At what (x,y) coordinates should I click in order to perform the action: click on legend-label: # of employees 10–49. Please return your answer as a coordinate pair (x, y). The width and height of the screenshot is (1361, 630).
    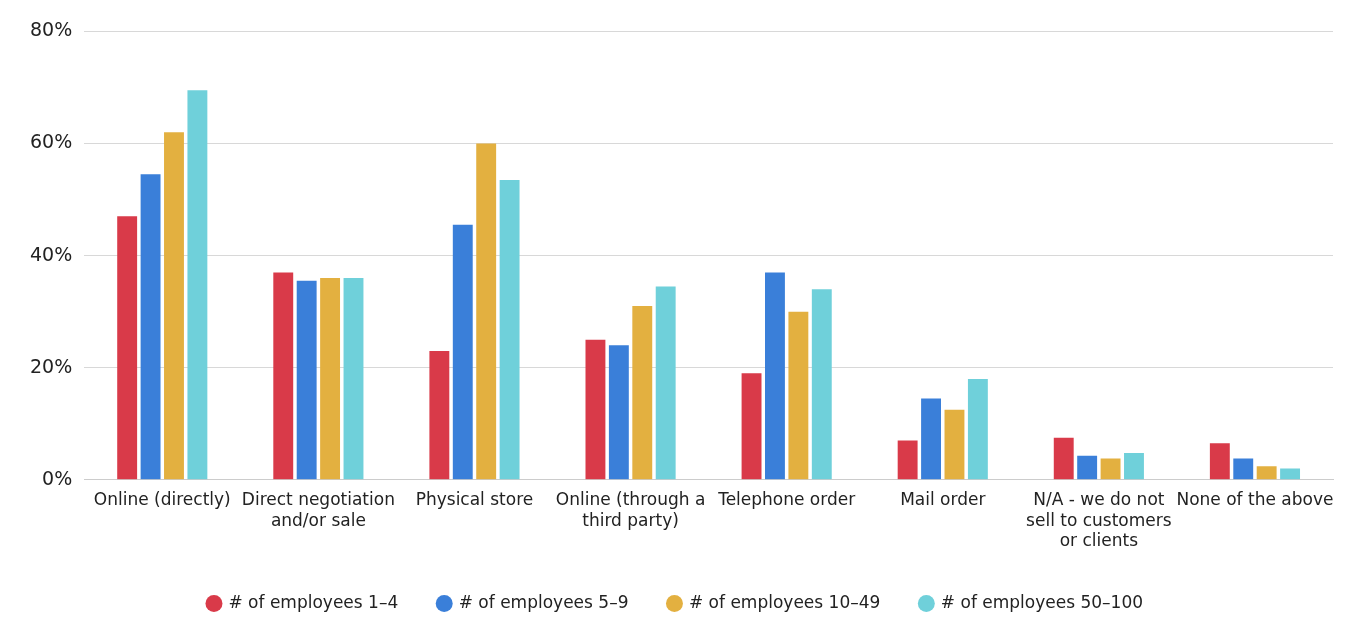
    Looking at the image, I should click on (784, 601).